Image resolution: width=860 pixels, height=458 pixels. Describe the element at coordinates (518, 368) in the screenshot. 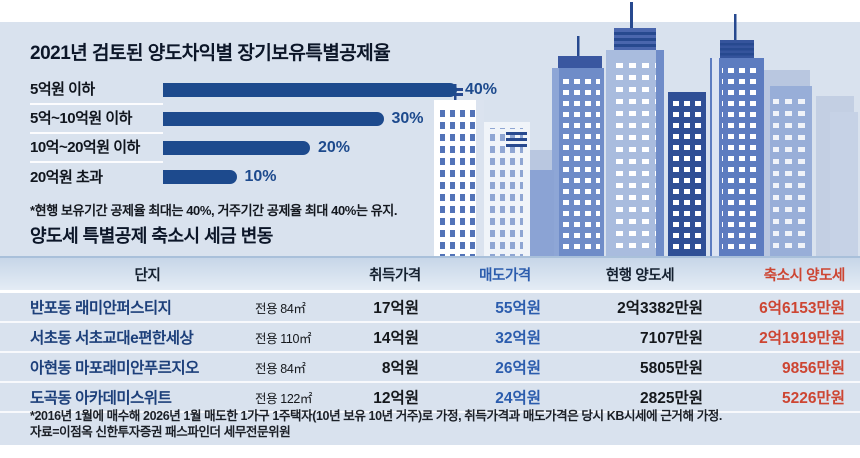

I see `sell-price: 26억원` at that location.